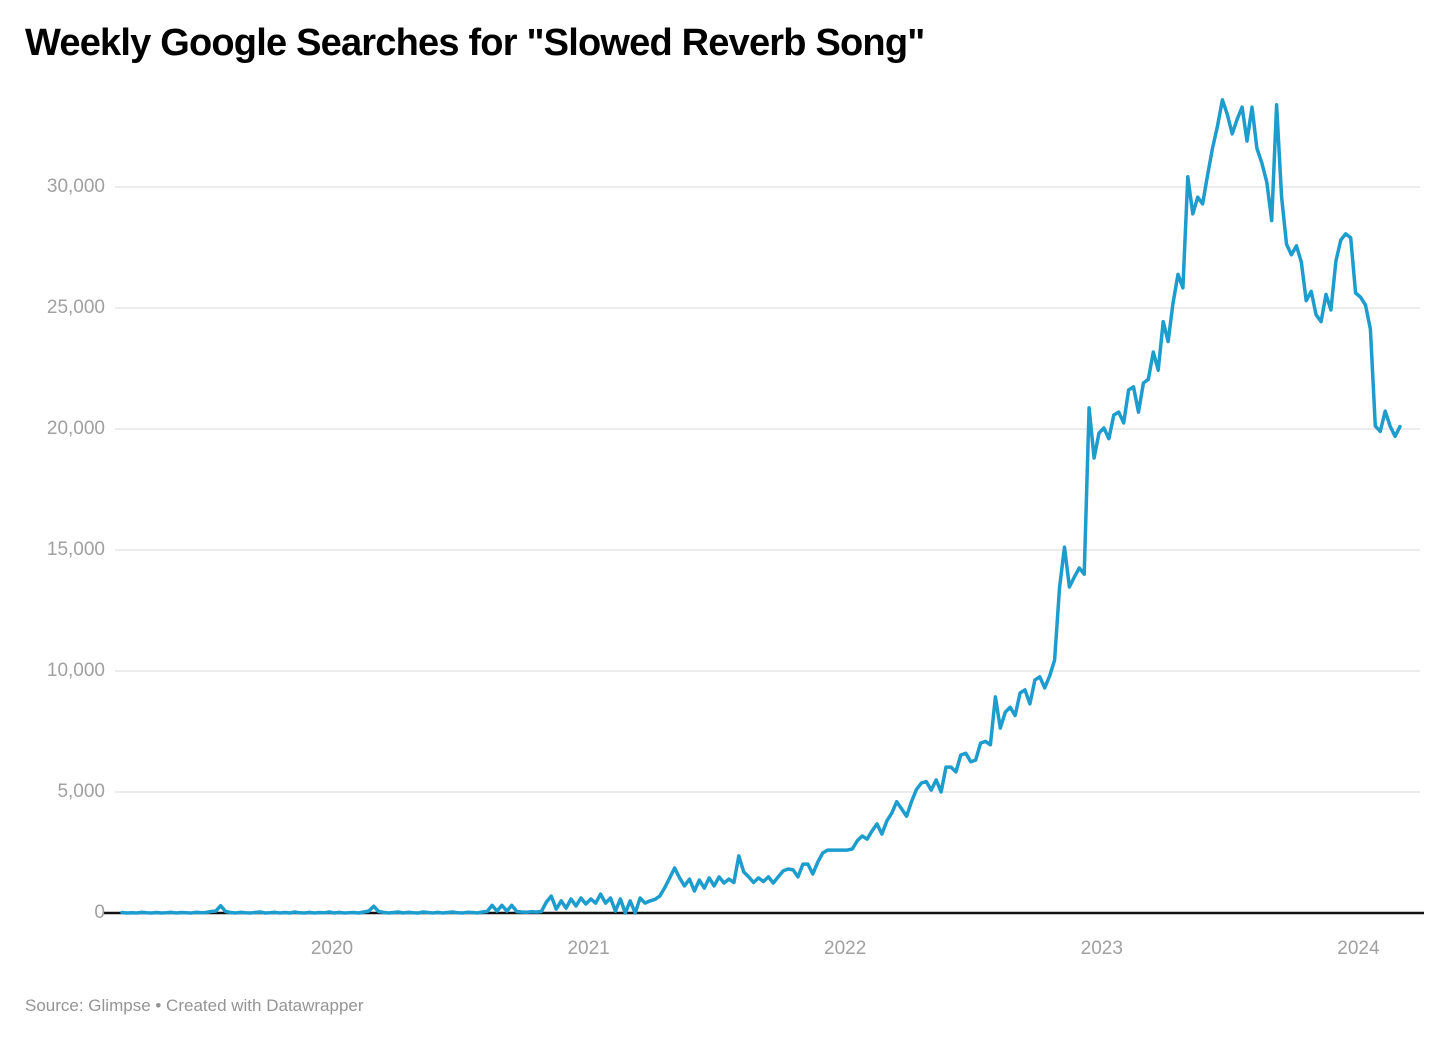  I want to click on y-axis-tick-label: 0, so click(99, 912).